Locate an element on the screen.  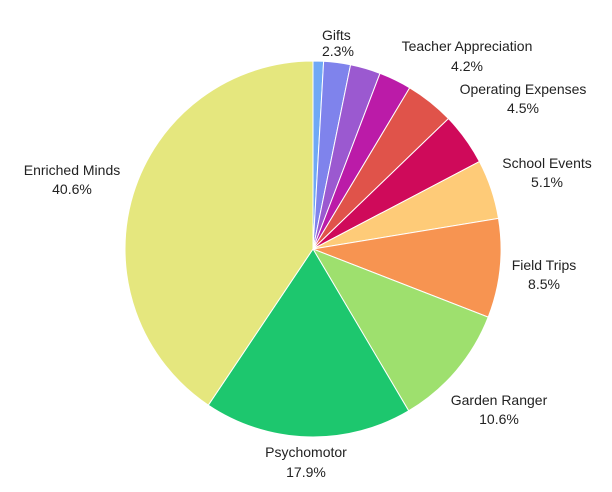
label-psychomotor-name: Psychomotor is located at coordinates (306, 452).